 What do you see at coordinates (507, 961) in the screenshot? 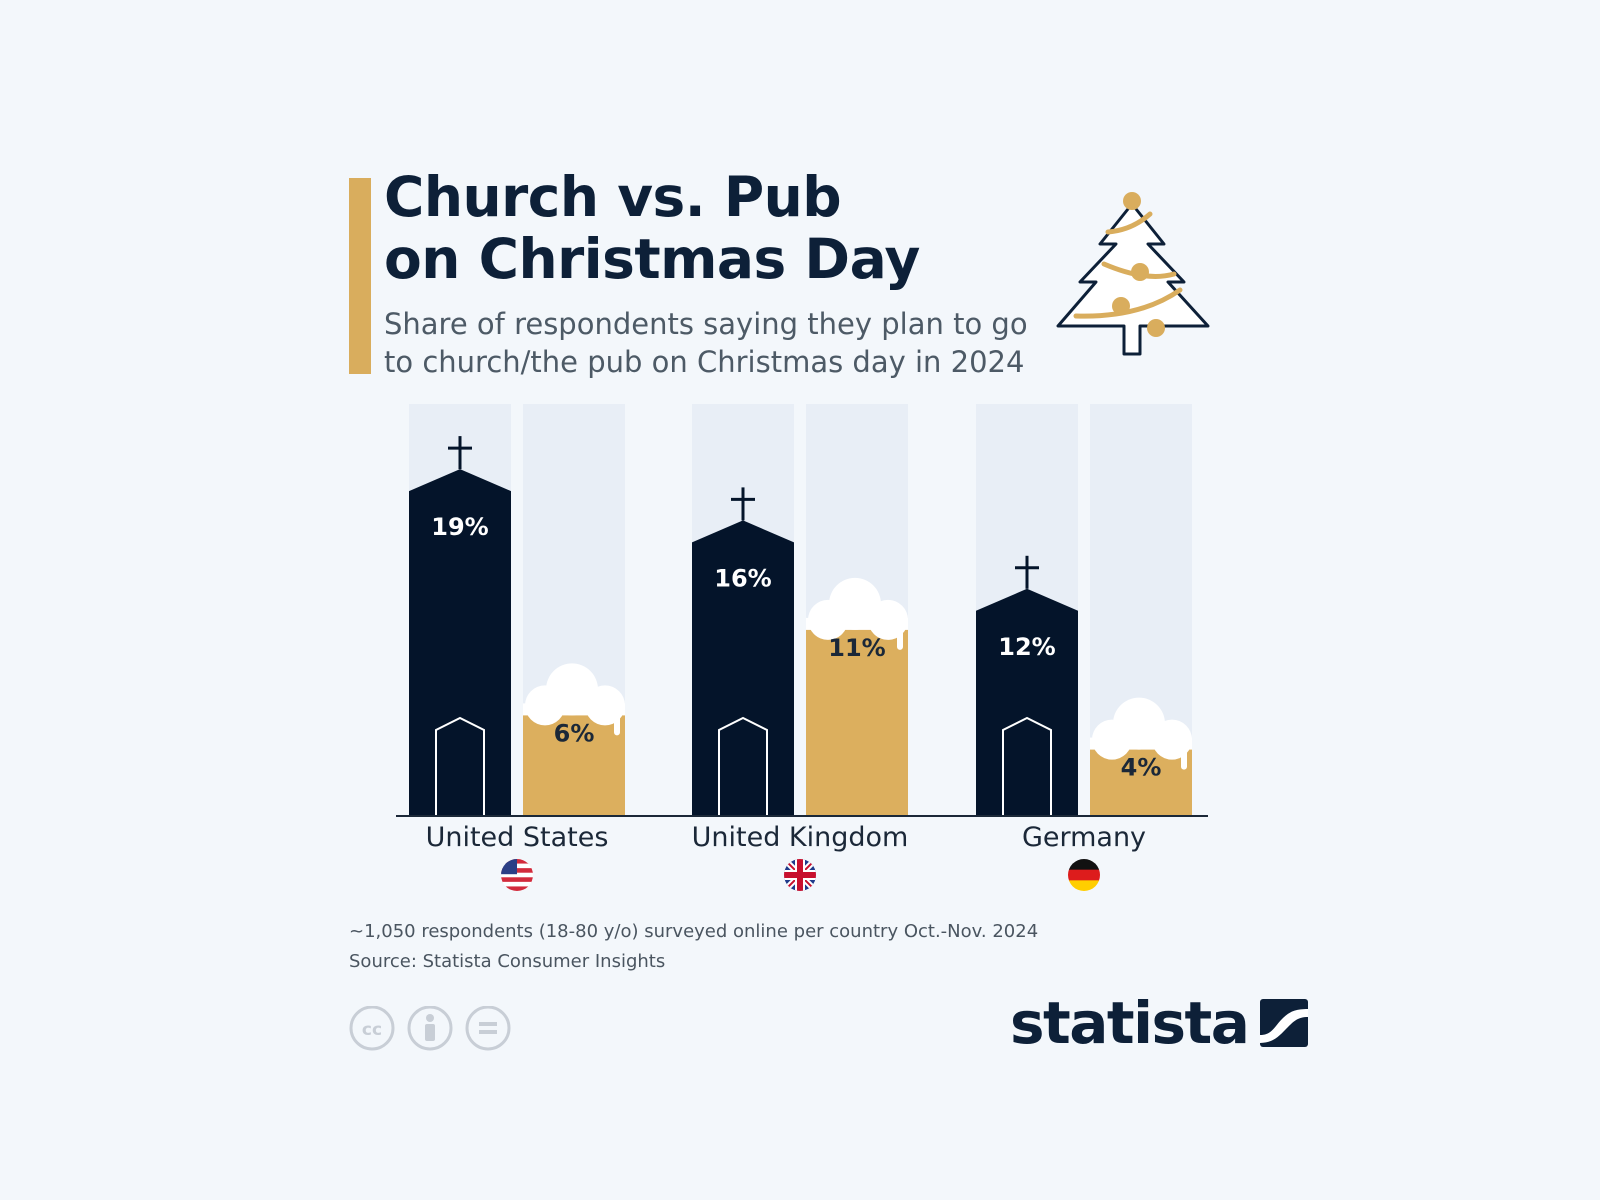
I see `source-note: Source: Statista Consumer Insights` at bounding box center [507, 961].